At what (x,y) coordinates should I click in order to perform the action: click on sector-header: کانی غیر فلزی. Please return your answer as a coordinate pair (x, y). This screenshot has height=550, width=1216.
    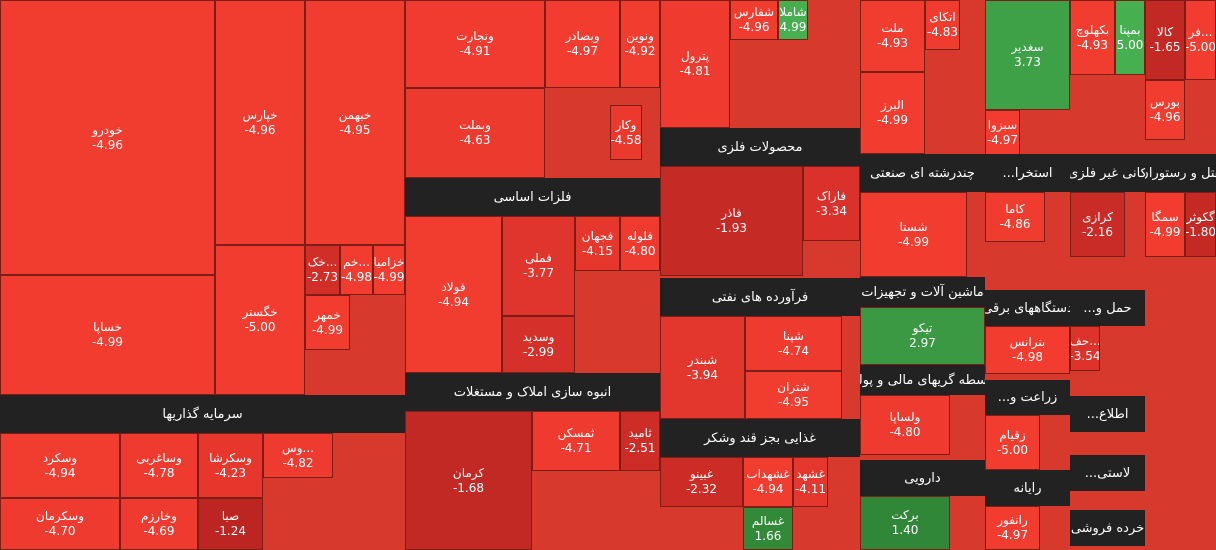
    Looking at the image, I should click on (1107, 173).